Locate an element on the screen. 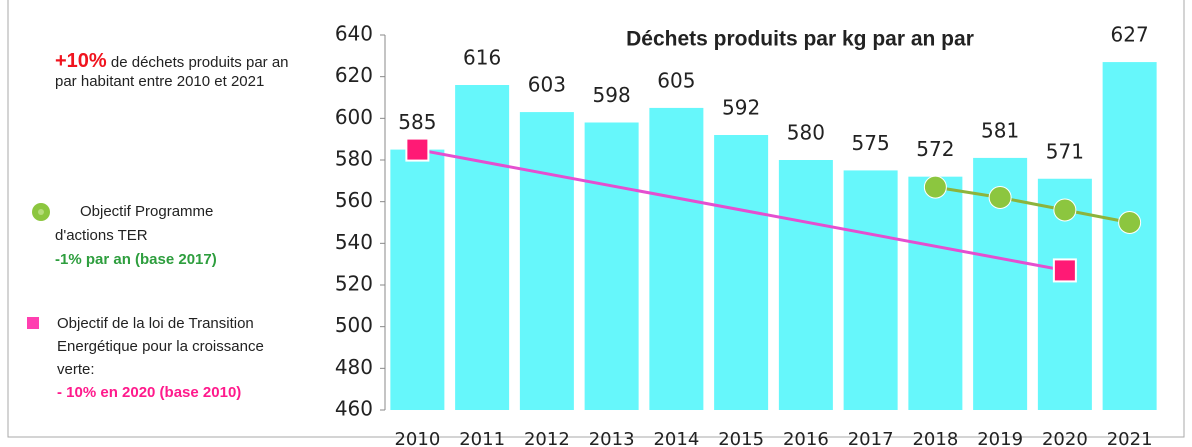 This screenshot has width=1192, height=447. value-label: 627 is located at coordinates (1130, 35).